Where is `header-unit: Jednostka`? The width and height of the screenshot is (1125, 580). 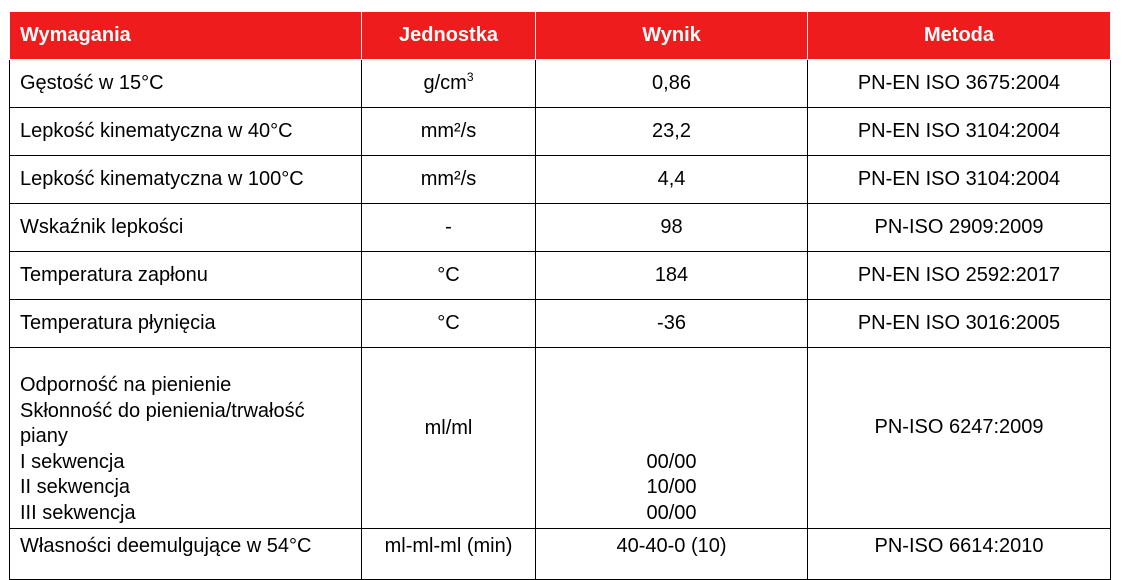 header-unit: Jednostka is located at coordinates (448, 35).